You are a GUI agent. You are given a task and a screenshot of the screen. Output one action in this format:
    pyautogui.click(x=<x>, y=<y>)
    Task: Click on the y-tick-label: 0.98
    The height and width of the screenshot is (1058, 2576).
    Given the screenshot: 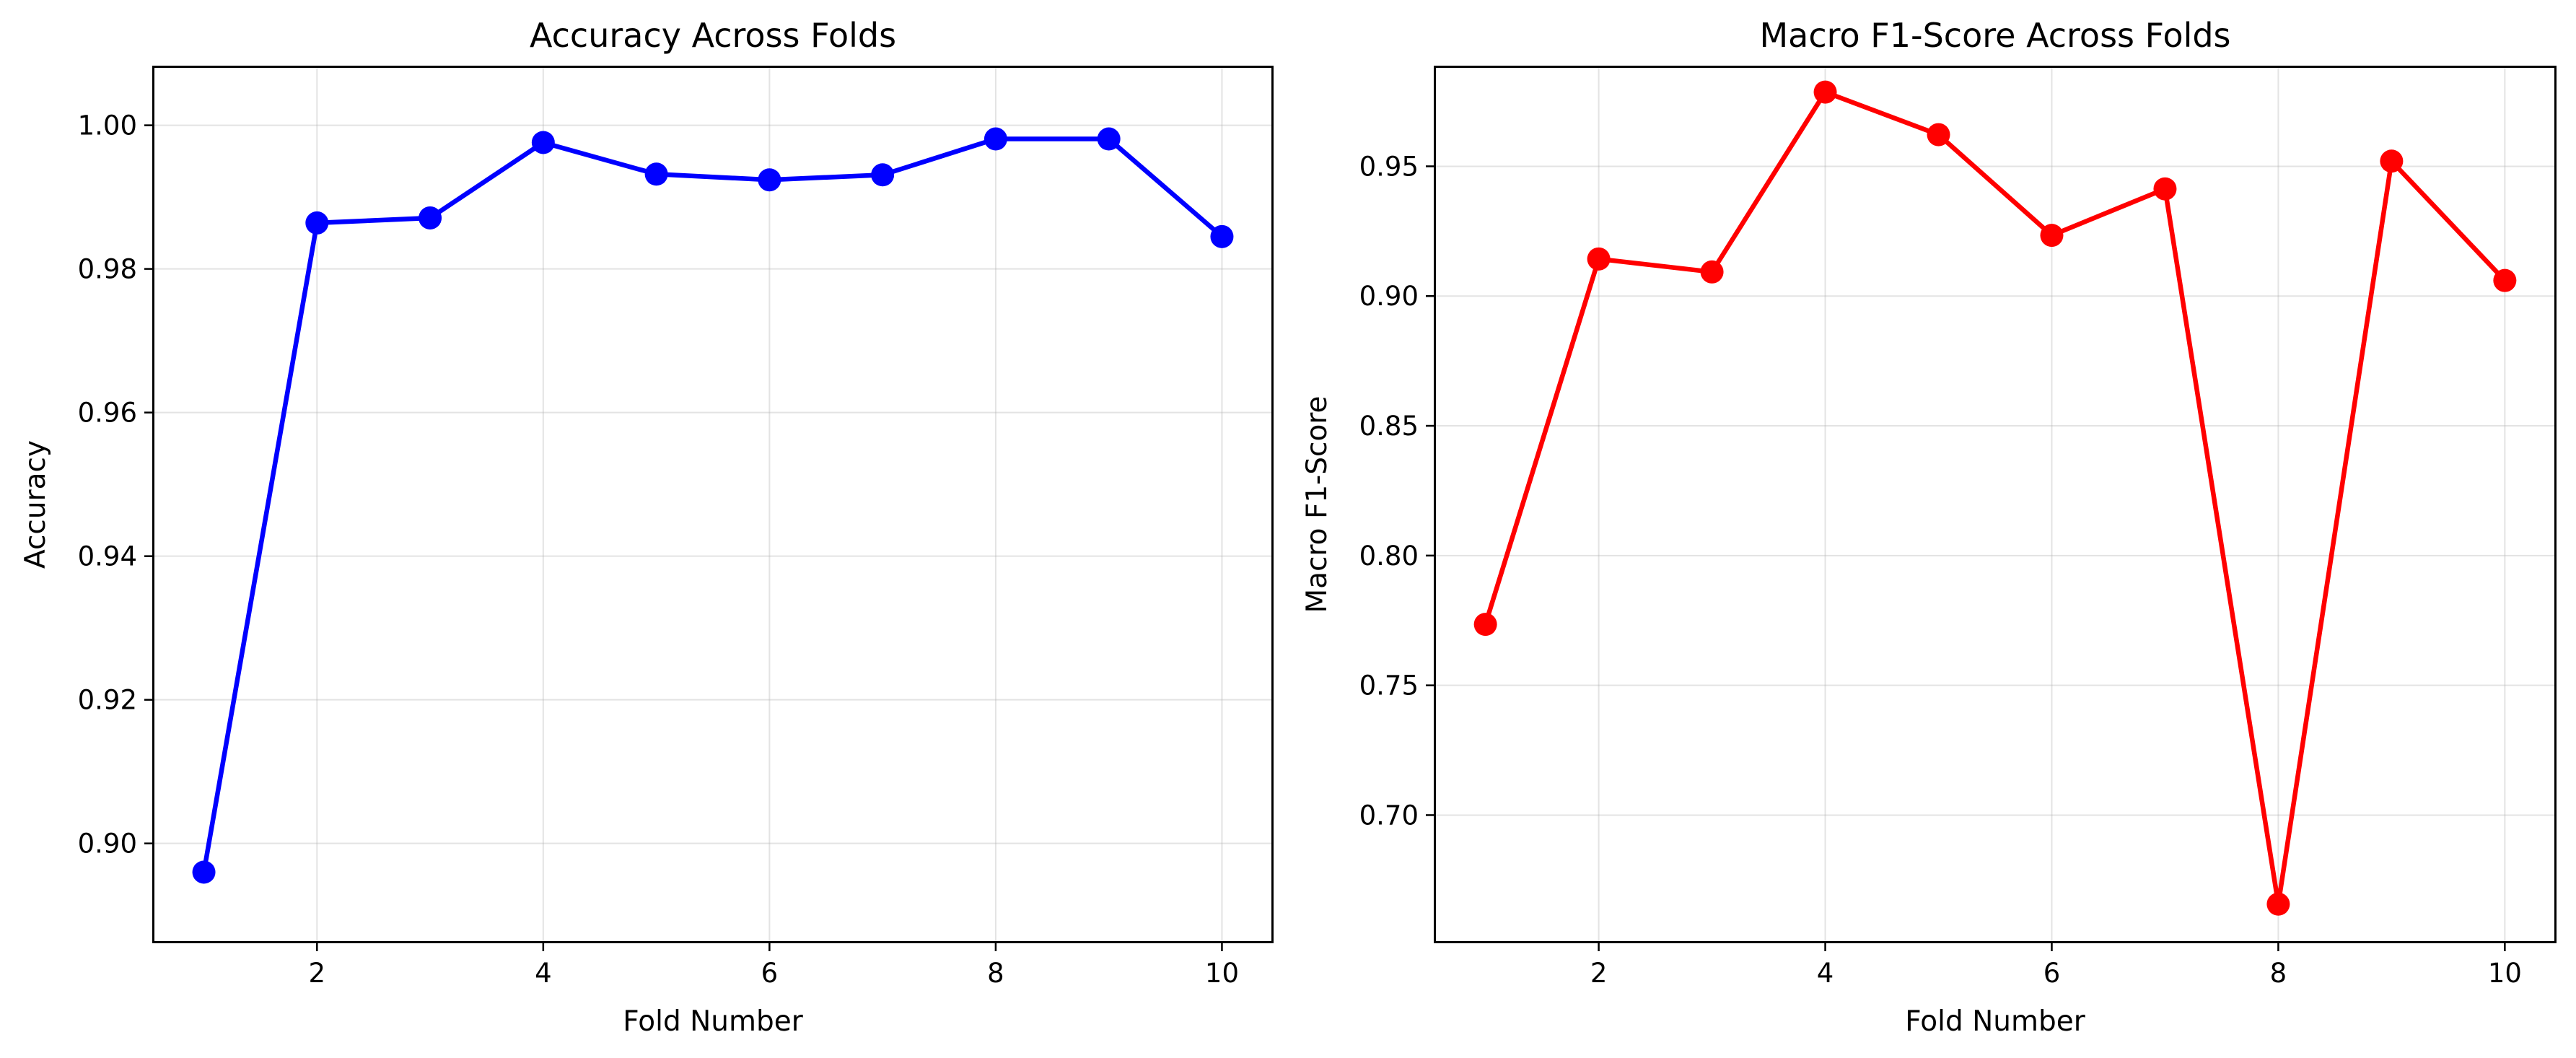 What is the action you would take?
    pyautogui.click(x=107, y=269)
    